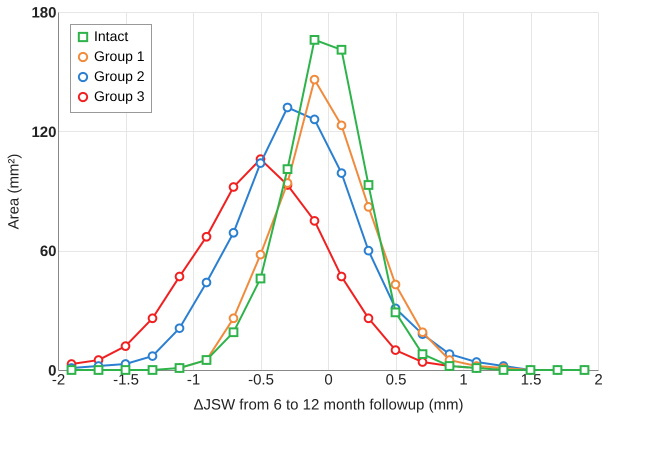 This screenshot has width=648, height=454. I want to click on y-axis-title: Area (mm²), so click(13, 192).